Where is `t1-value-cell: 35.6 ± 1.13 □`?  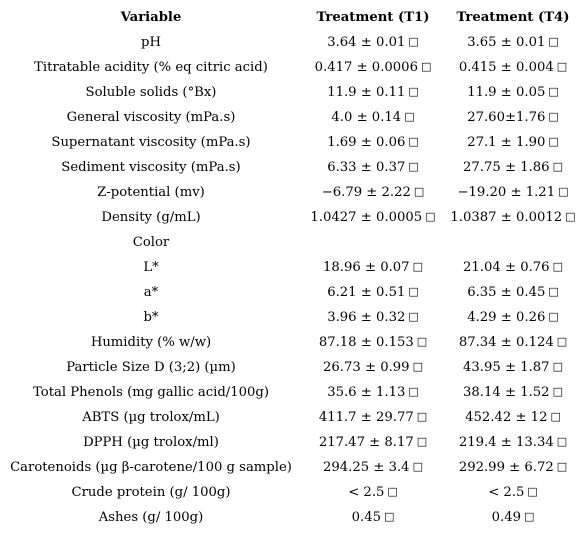 t1-value-cell: 35.6 ± 1.13 □ is located at coordinates (373, 392).